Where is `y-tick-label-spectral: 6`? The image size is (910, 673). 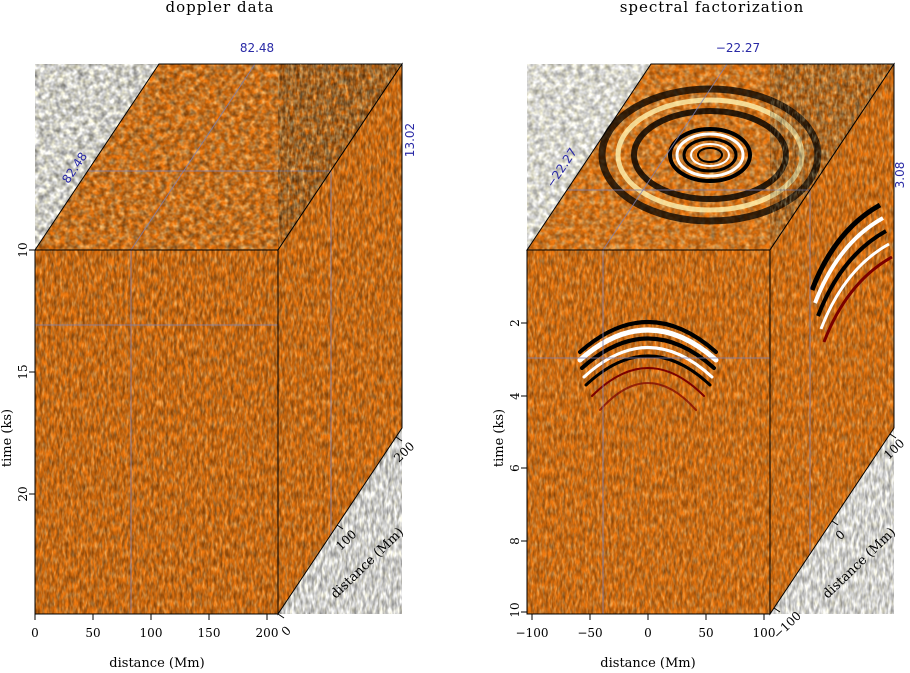
y-tick-label-spectral: 6 is located at coordinates (515, 468).